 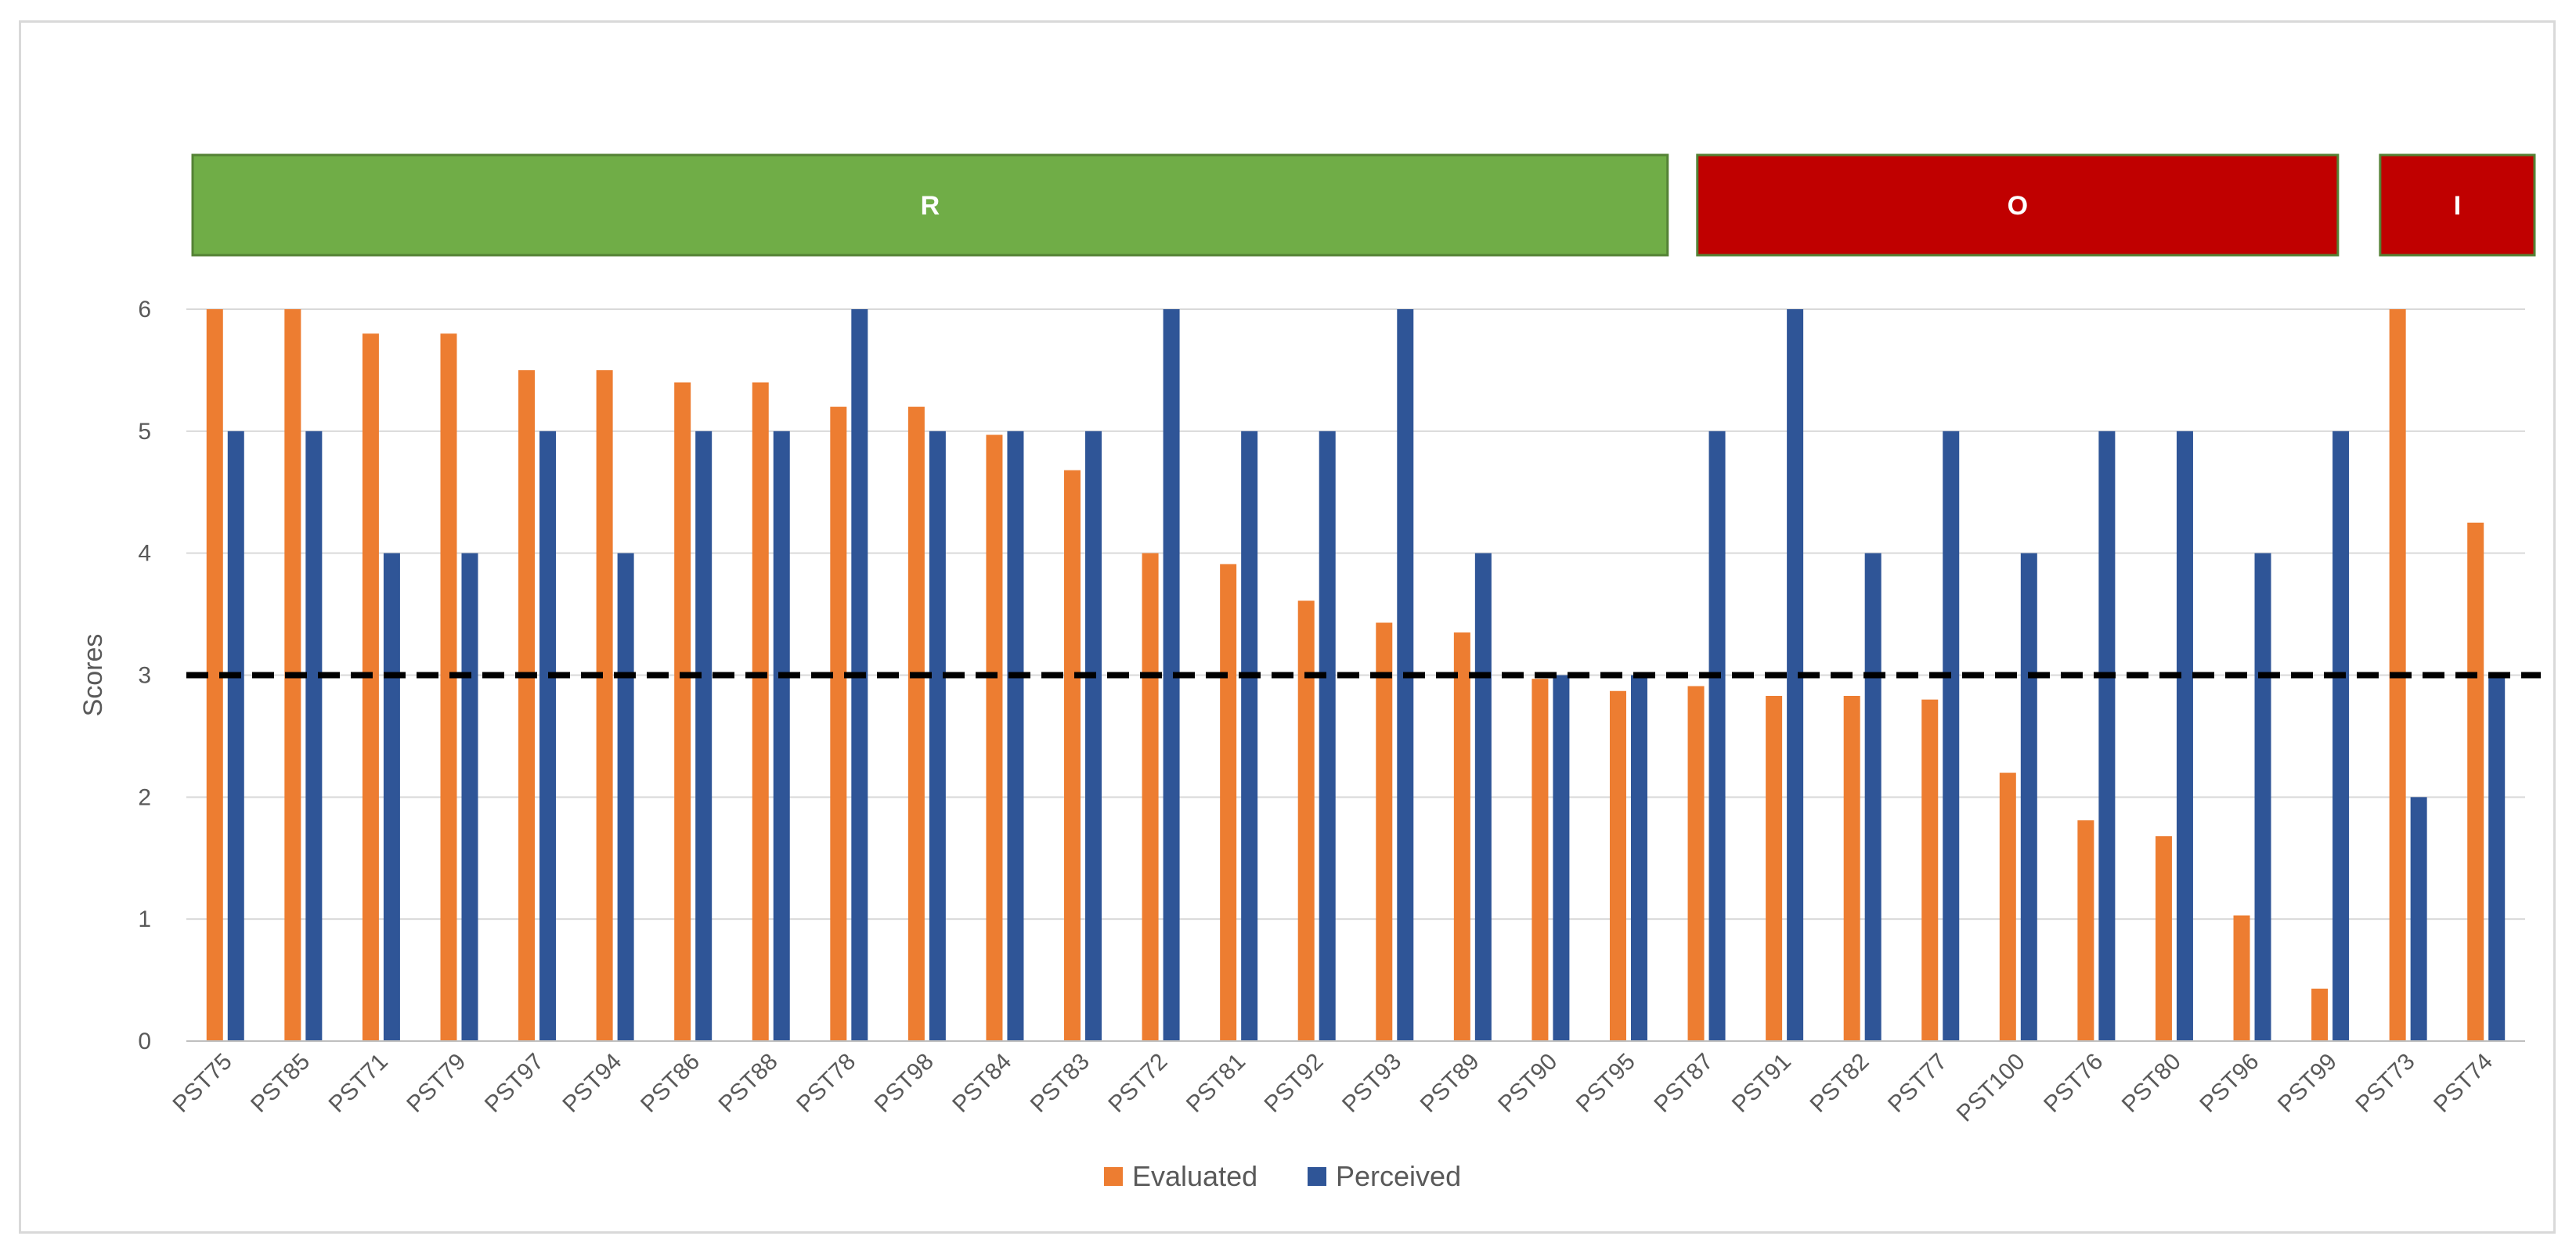 What do you see at coordinates (1840, 1083) in the screenshot?
I see `x-tick-label: PST82` at bounding box center [1840, 1083].